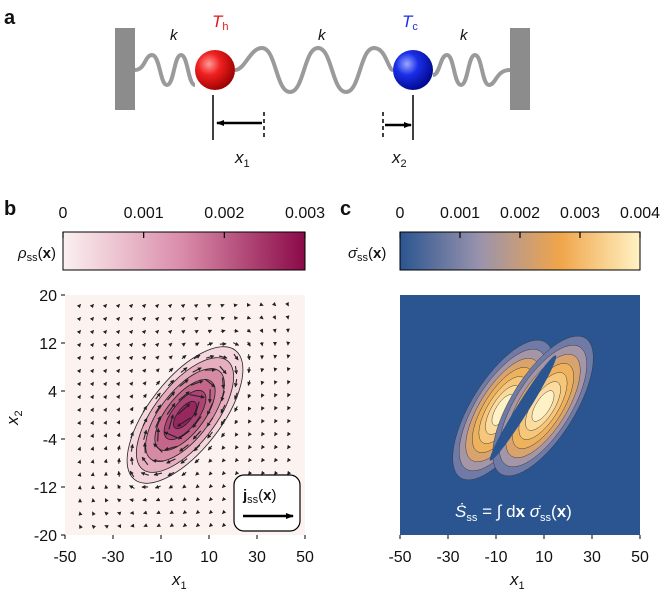 This screenshot has height=595, width=661. Describe the element at coordinates (592, 557) in the screenshot. I see `x-tick-label: 30` at that location.